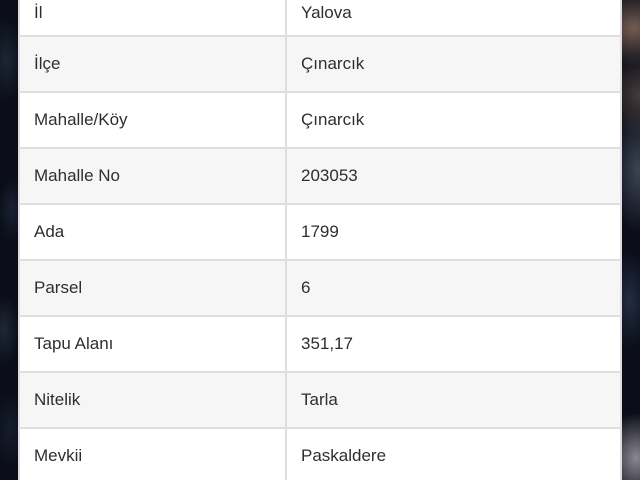  What do you see at coordinates (152, 288) in the screenshot?
I see `field-label: Parsel` at bounding box center [152, 288].